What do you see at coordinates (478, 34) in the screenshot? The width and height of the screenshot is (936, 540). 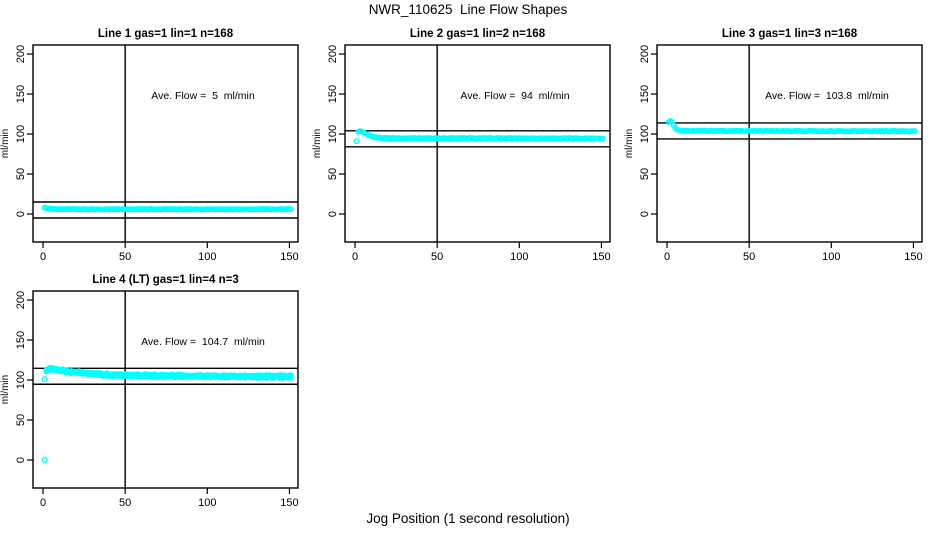 I see `panel-title: Line 2 gas=1 lin=2 n=168` at bounding box center [478, 34].